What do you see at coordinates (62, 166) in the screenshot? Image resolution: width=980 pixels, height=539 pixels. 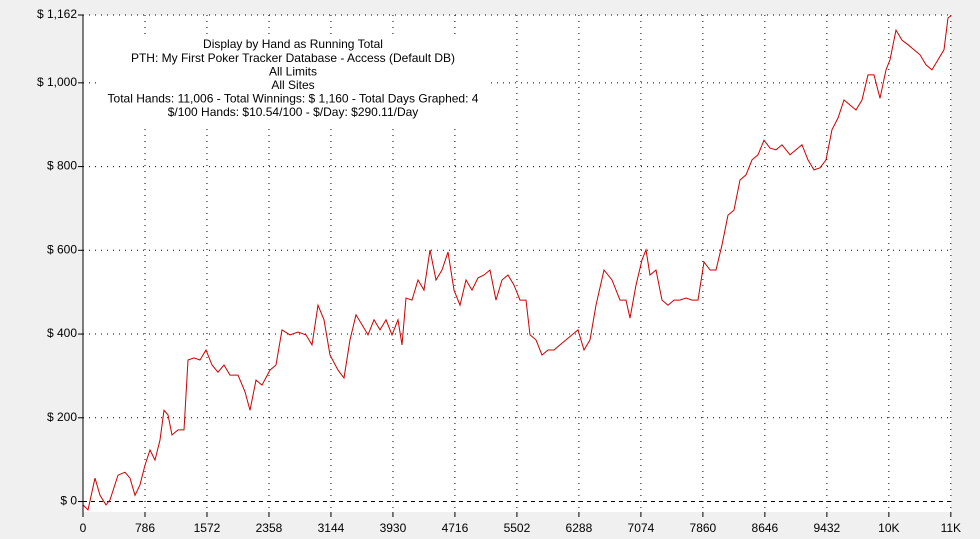 I see `y-tick-label: $ 800` at bounding box center [62, 166].